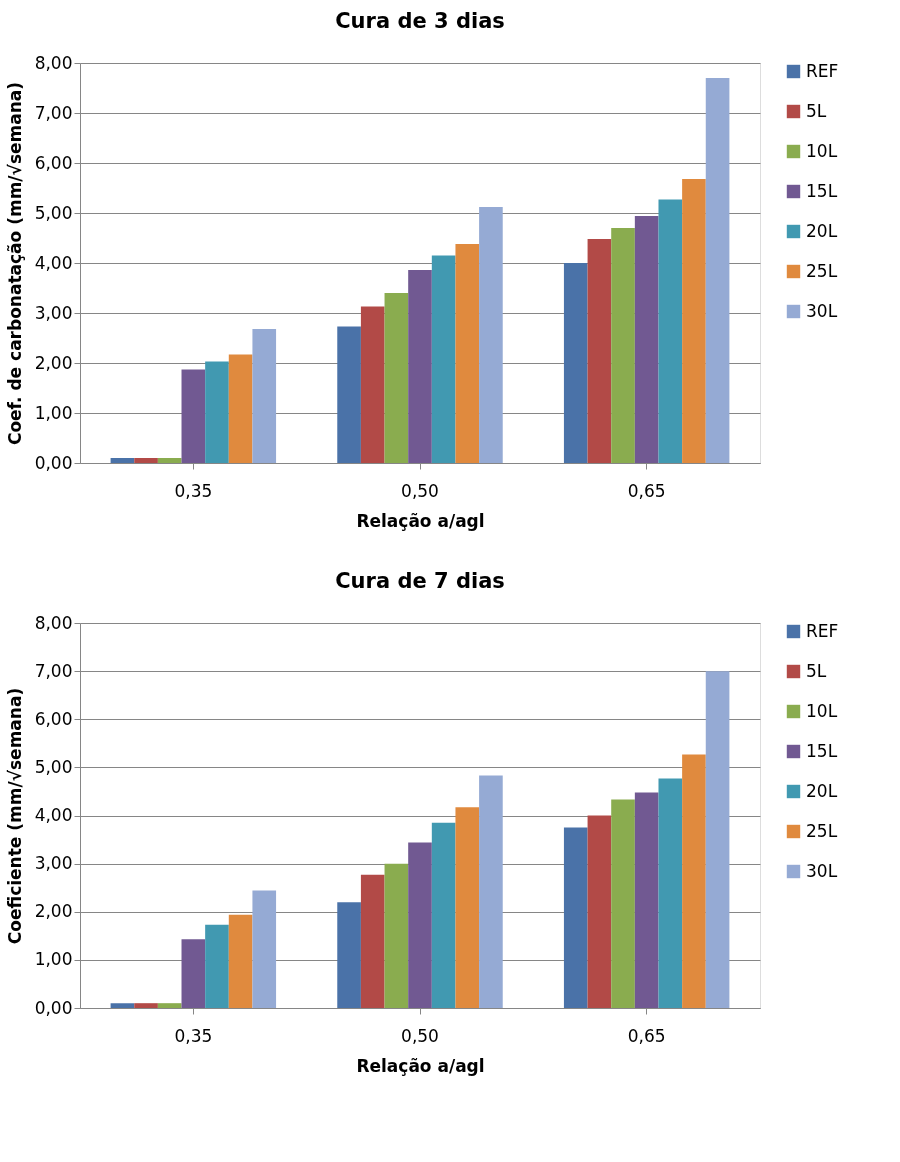 The width and height of the screenshot is (900, 1162). I want to click on chart-title: Cura de 7 dias, so click(420, 581).